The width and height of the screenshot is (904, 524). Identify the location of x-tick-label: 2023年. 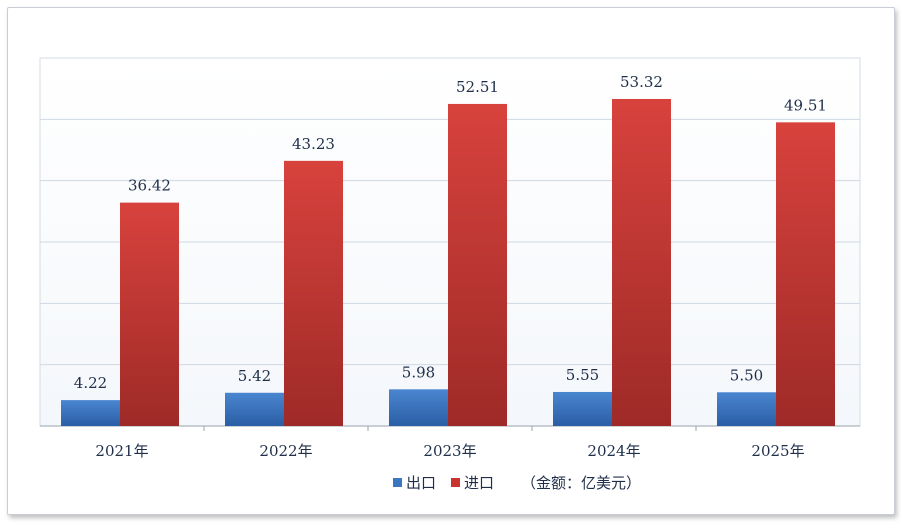
(449, 451).